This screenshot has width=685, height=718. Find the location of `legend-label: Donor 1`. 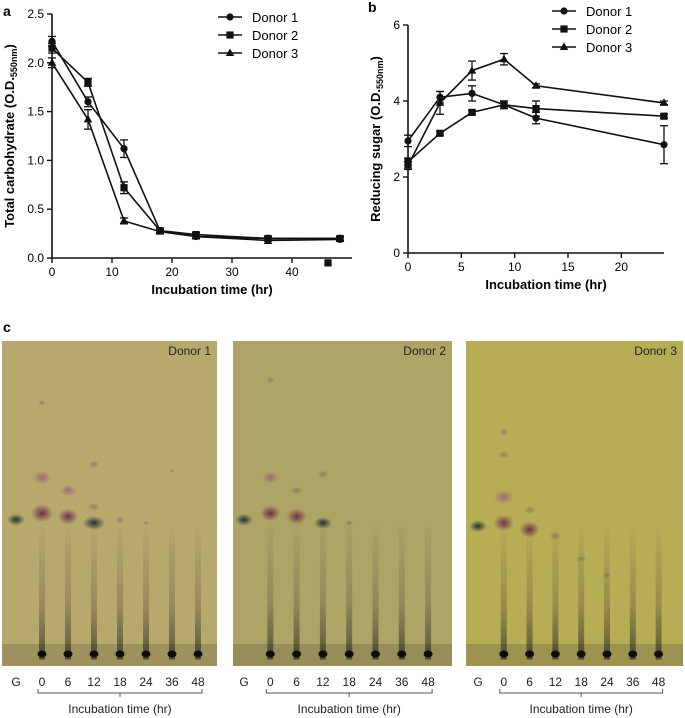

legend-label: Donor 1 is located at coordinates (609, 11).